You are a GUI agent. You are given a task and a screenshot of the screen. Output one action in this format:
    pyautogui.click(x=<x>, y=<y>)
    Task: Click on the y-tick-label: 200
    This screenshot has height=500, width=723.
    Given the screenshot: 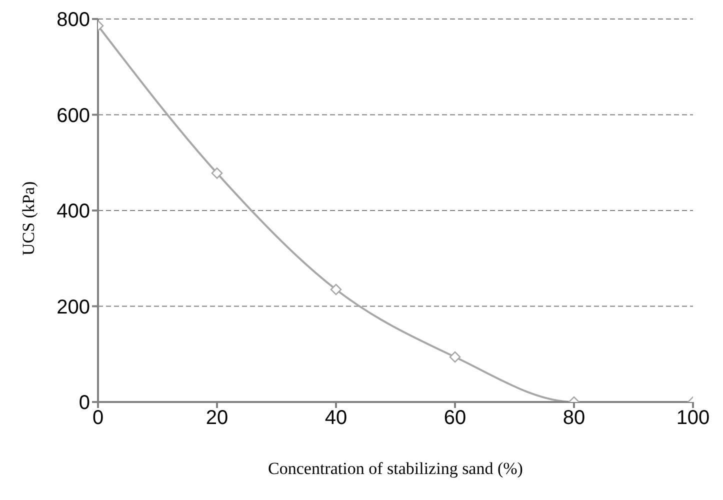 What is the action you would take?
    pyautogui.click(x=73, y=307)
    